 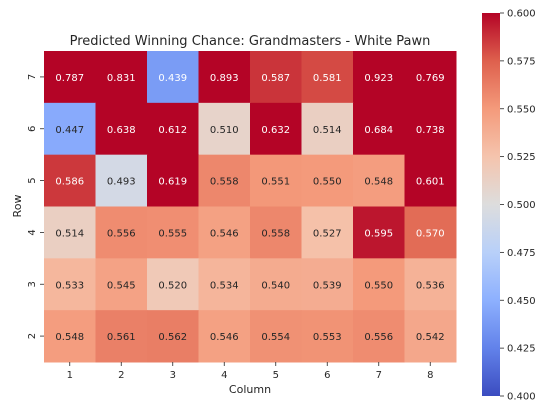 I want to click on x-axis: 1 2 3 4 5 6 7 8, so click(x=250, y=371).